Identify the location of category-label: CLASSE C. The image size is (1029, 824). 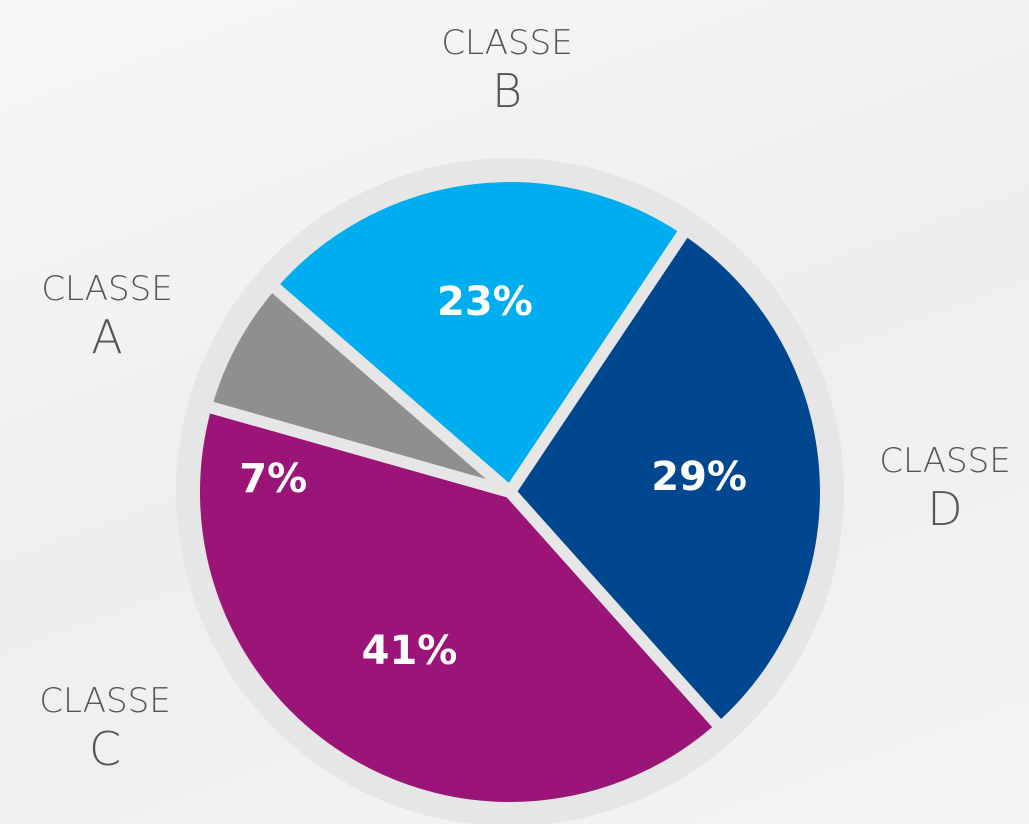
(105, 728).